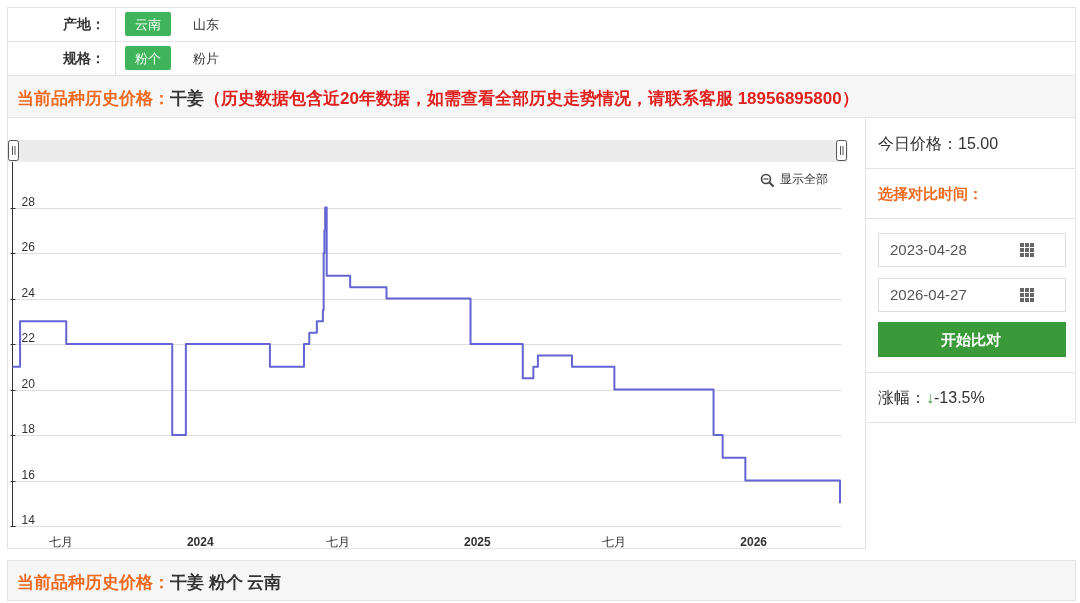 This screenshot has height=603, width=1080. I want to click on text: 开始比对, so click(970, 339).